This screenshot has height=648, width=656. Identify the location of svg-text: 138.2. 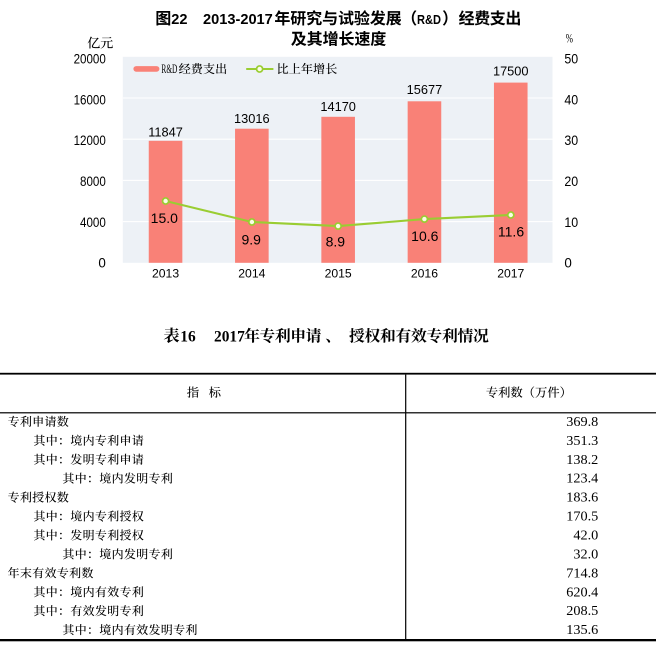
(582, 459).